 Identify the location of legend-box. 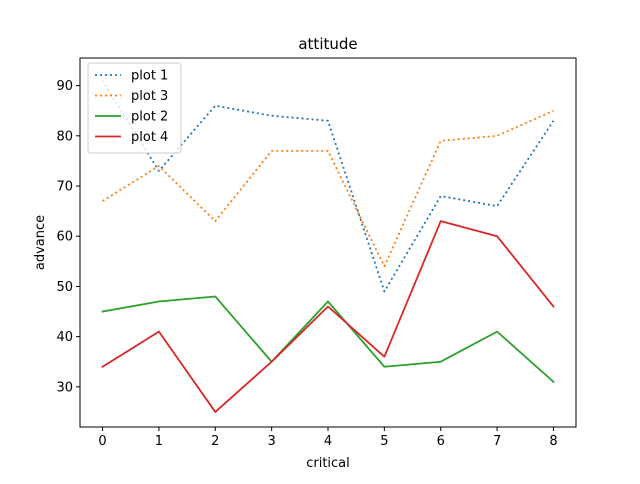
(134, 108).